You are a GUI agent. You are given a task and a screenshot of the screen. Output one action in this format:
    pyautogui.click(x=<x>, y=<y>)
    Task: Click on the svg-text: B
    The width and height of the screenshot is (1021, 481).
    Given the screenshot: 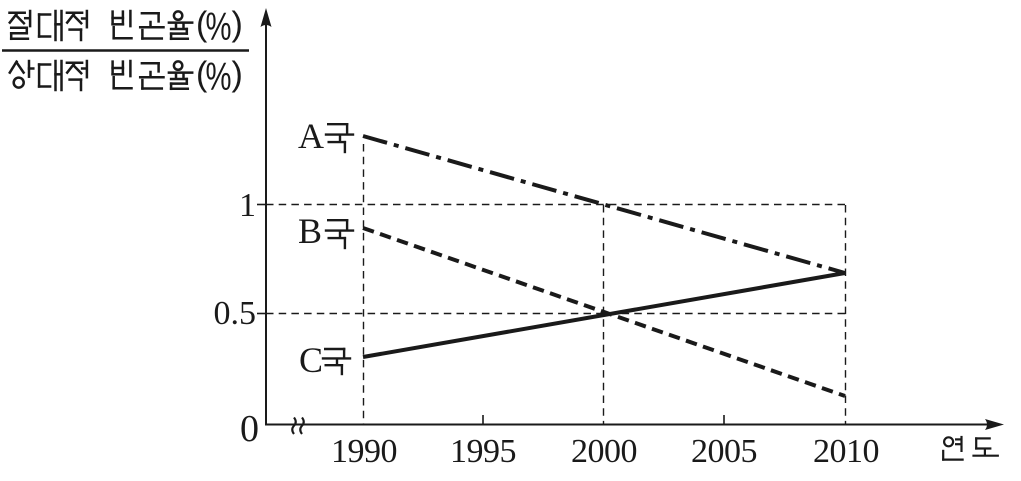 What is the action you would take?
    pyautogui.click(x=310, y=231)
    